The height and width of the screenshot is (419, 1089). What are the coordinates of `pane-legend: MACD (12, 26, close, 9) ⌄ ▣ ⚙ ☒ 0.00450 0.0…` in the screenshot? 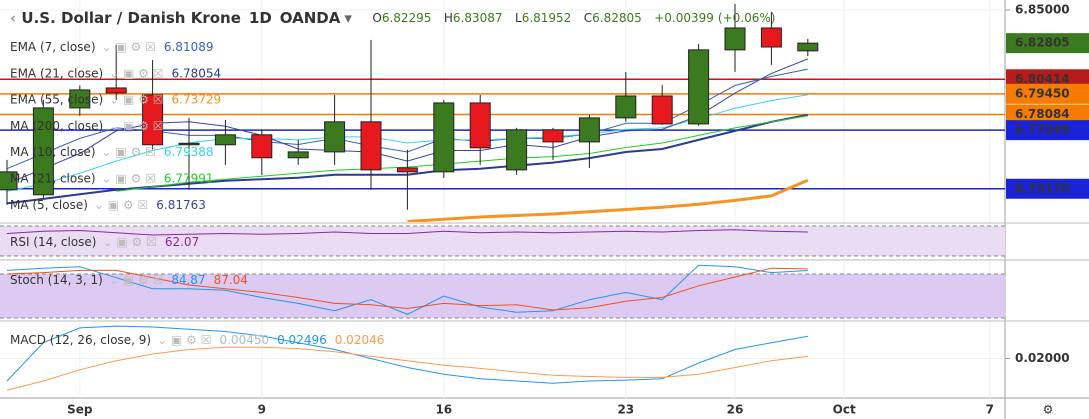 It's located at (197, 340).